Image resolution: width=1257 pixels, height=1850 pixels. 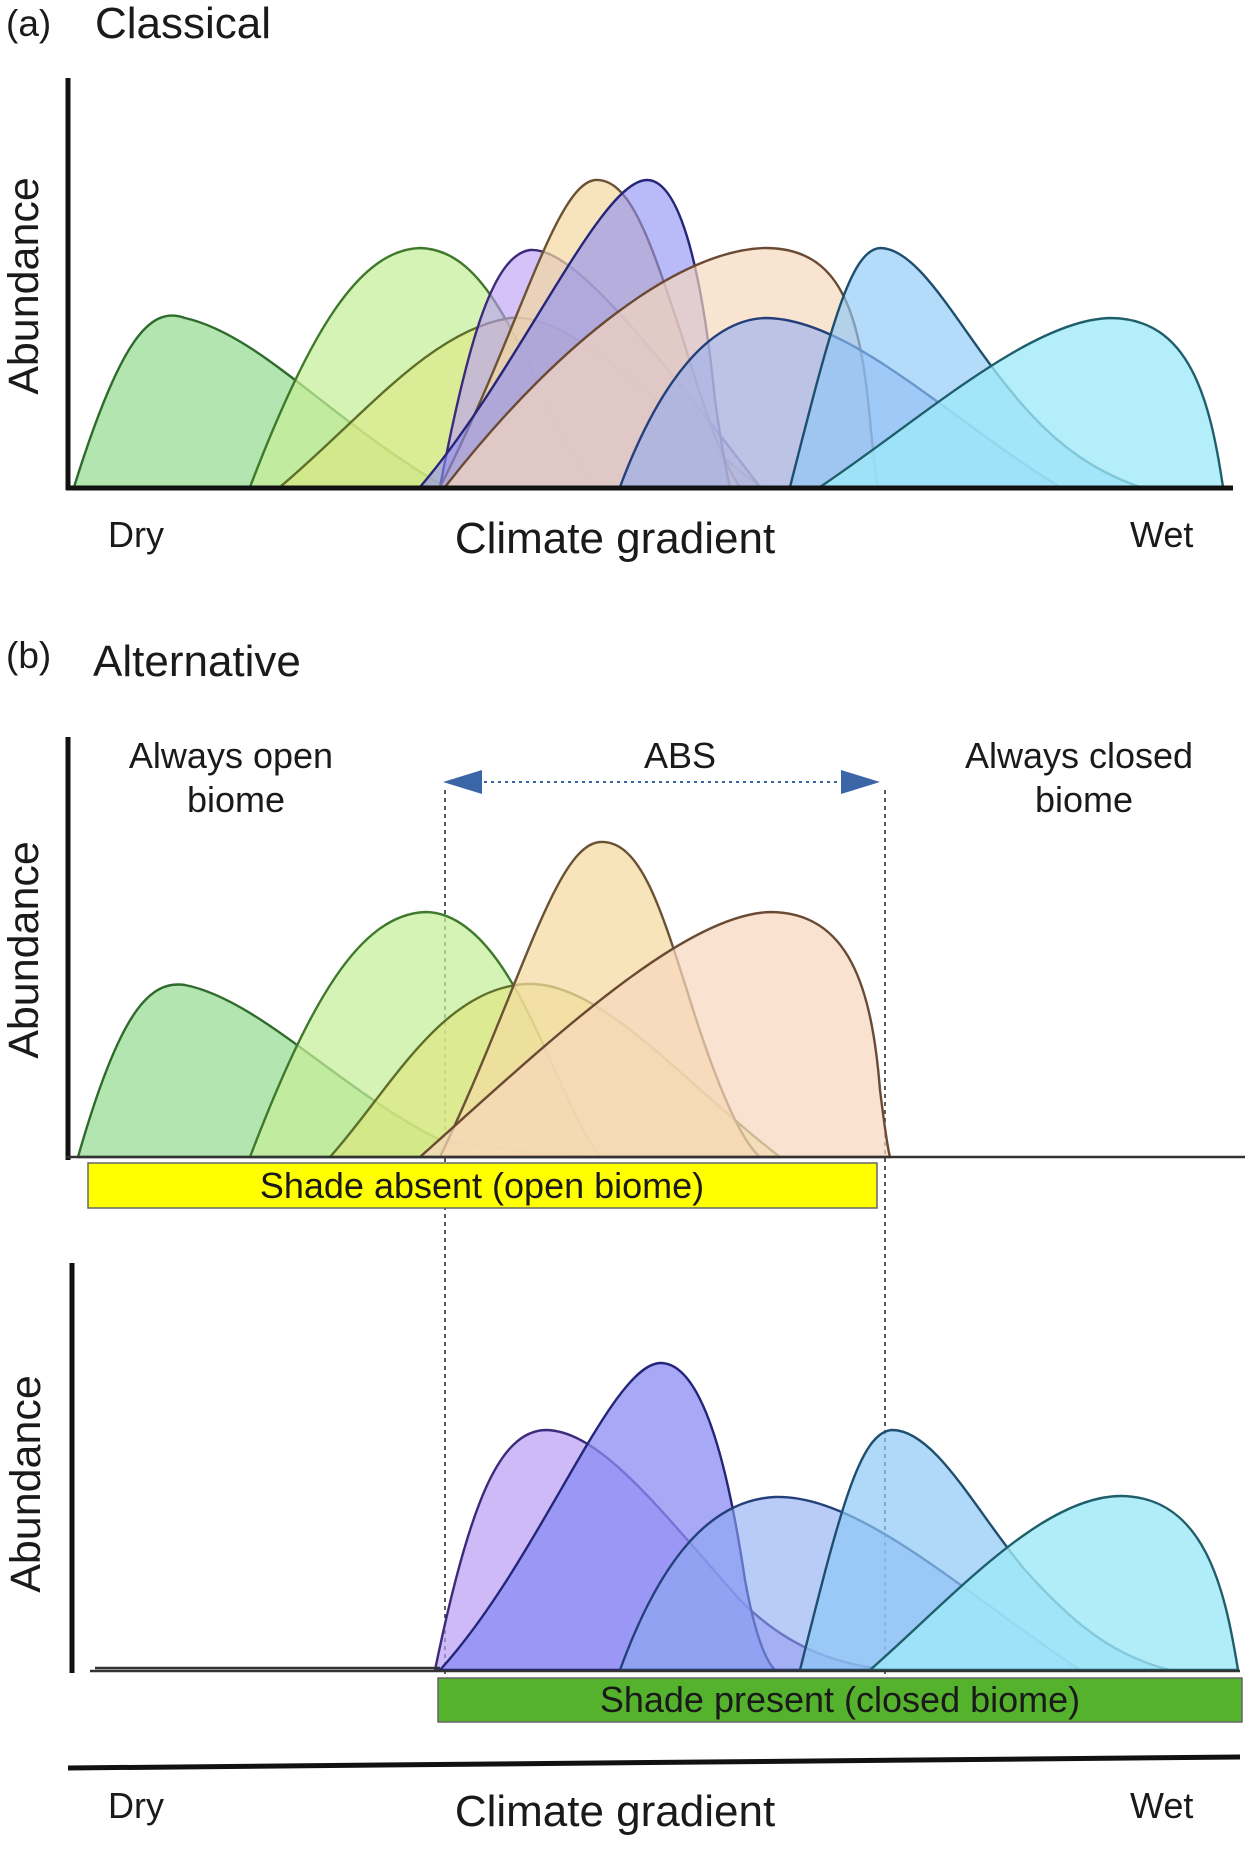 What do you see at coordinates (28, 655) in the screenshot?
I see `panel-b-tag: (b)` at bounding box center [28, 655].